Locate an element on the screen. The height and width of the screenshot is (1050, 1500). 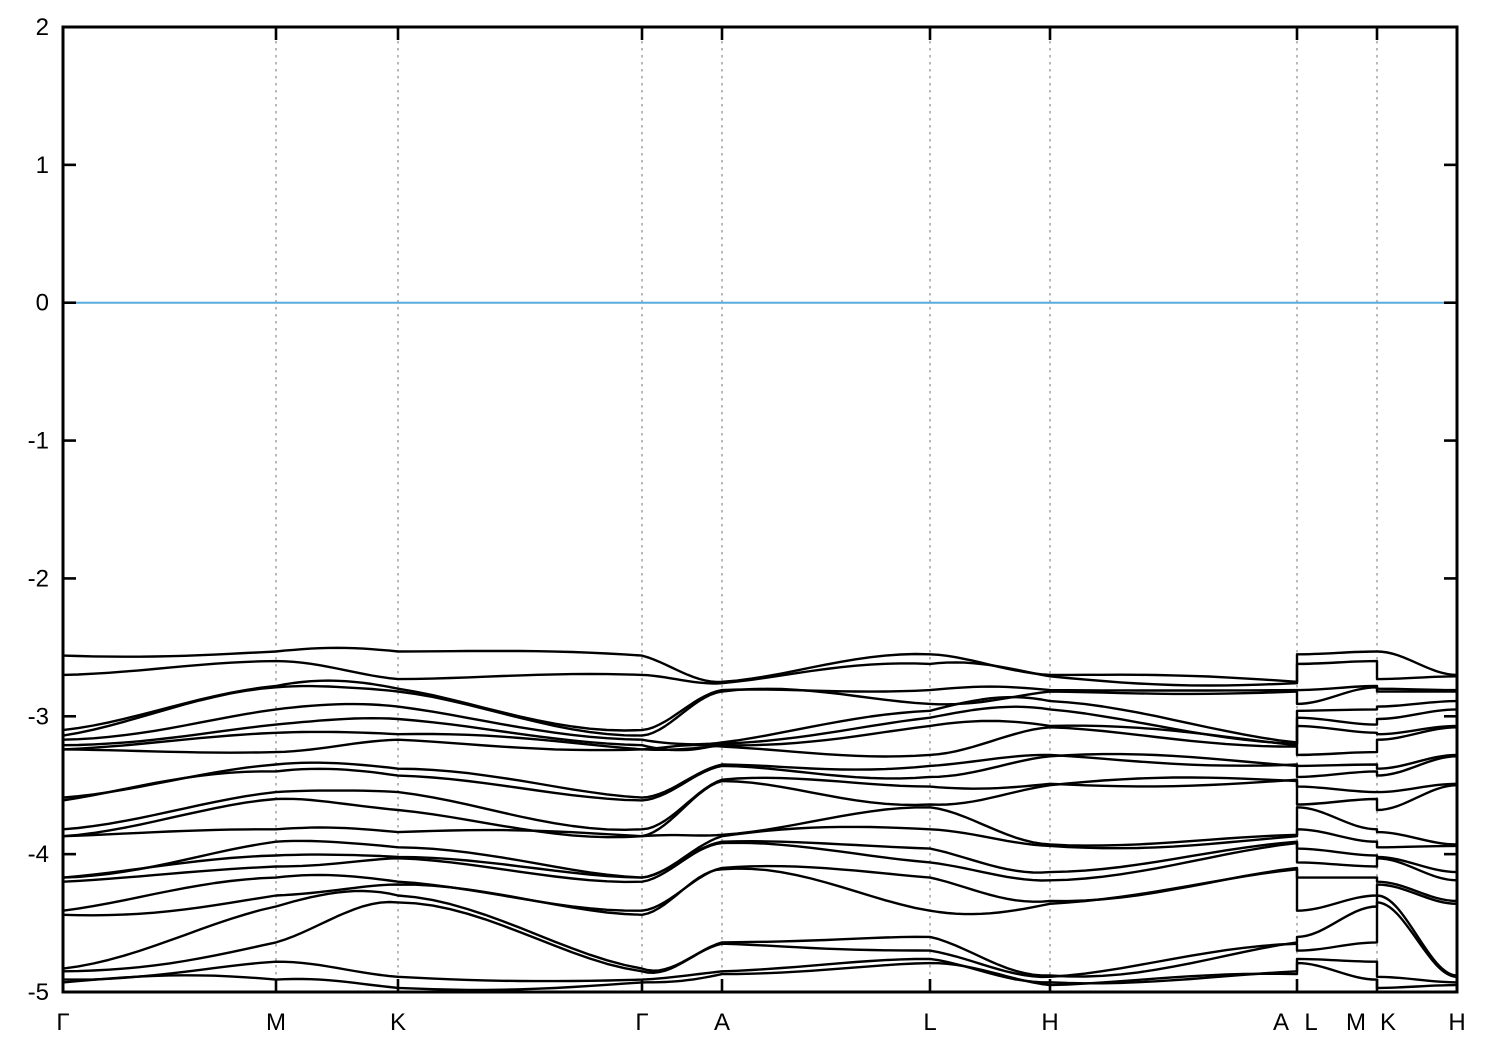
y-axis-label: -3 is located at coordinates (38, 716).